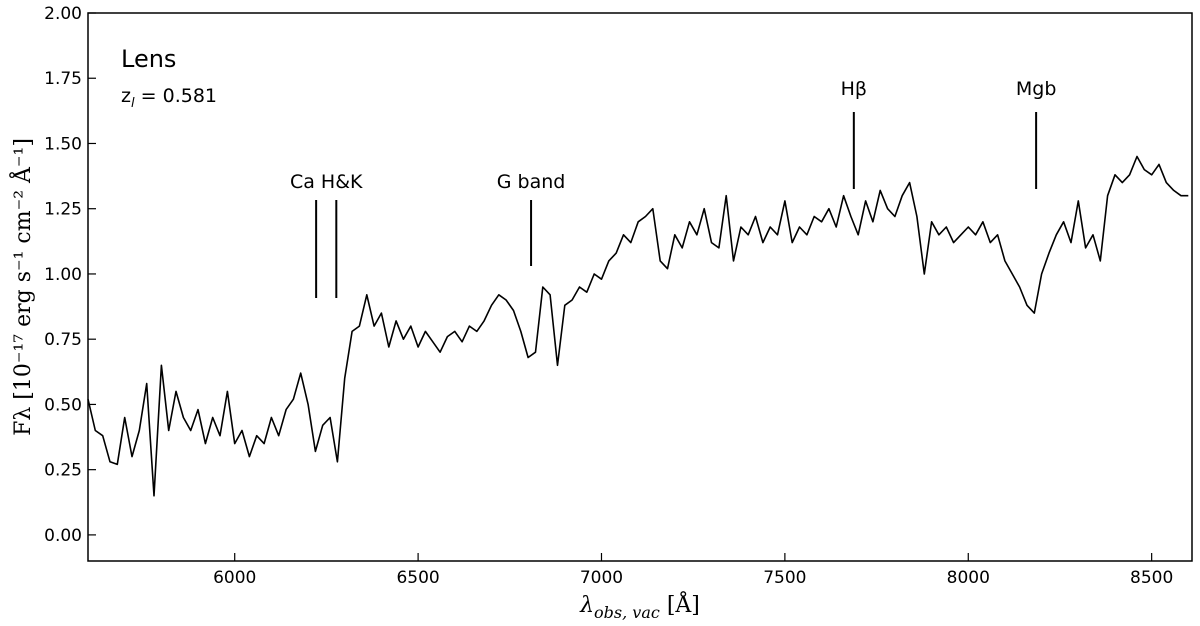 This screenshot has width=1200, height=626. What do you see at coordinates (1151, 578) in the screenshot?
I see `x-tick-label: 8500` at bounding box center [1151, 578].